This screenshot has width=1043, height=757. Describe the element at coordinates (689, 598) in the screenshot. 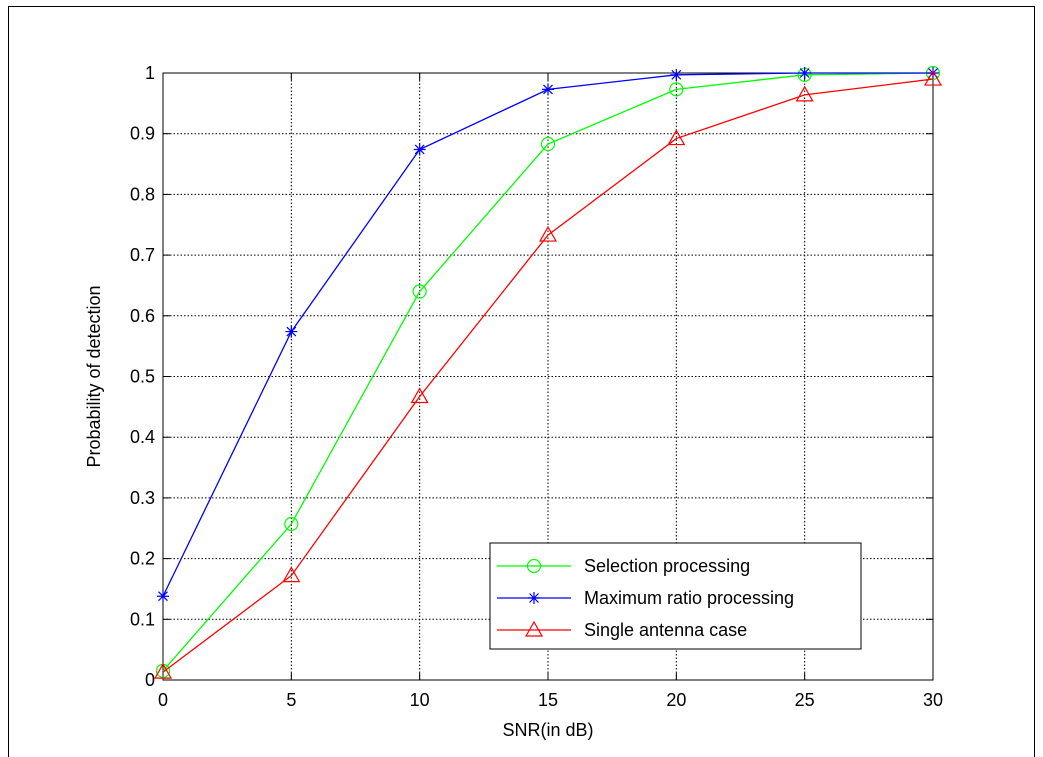

I see `legend-label: Maximum ratio processing` at that location.